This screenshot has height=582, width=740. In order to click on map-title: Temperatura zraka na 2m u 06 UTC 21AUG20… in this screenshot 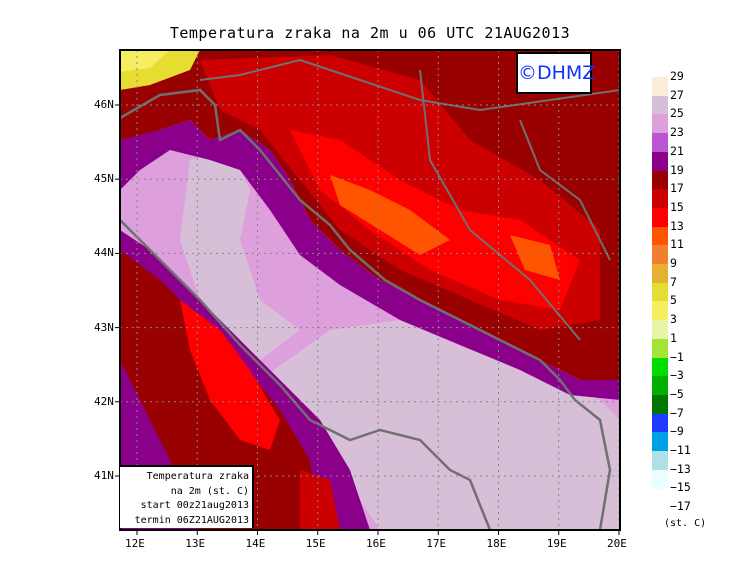, I will do `click(370, 33)`.